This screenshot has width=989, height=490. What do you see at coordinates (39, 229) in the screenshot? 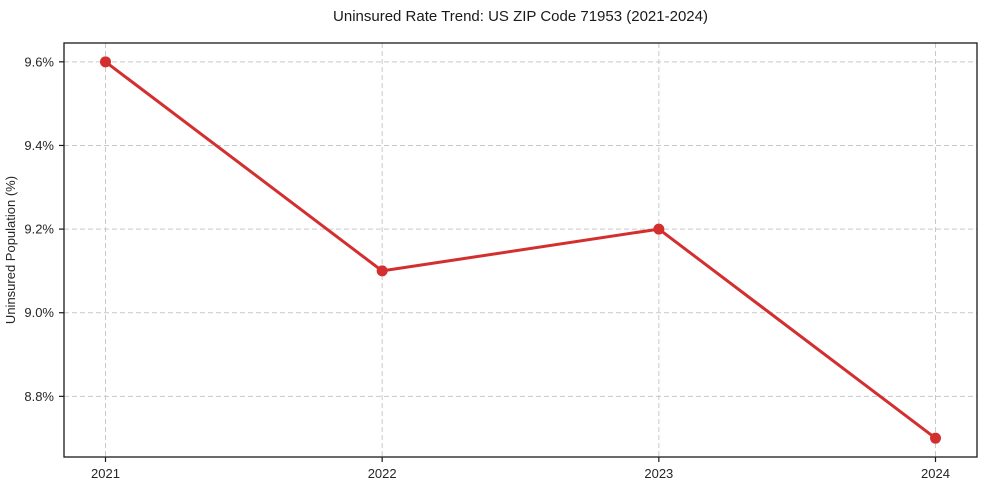
I see `y-tick-label: 9.2%` at bounding box center [39, 229].